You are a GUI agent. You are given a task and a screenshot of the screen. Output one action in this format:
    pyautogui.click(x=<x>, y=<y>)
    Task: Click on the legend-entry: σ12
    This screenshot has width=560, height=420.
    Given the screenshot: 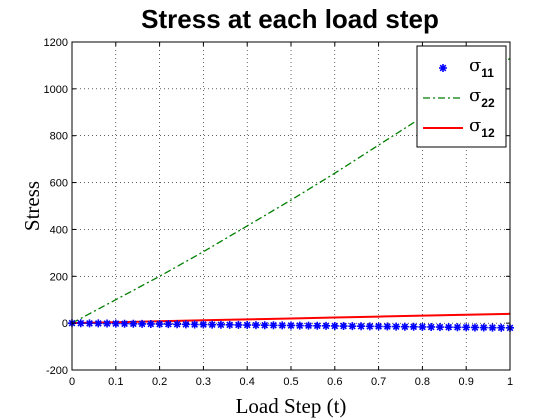 What is the action you would take?
    pyautogui.click(x=459, y=127)
    